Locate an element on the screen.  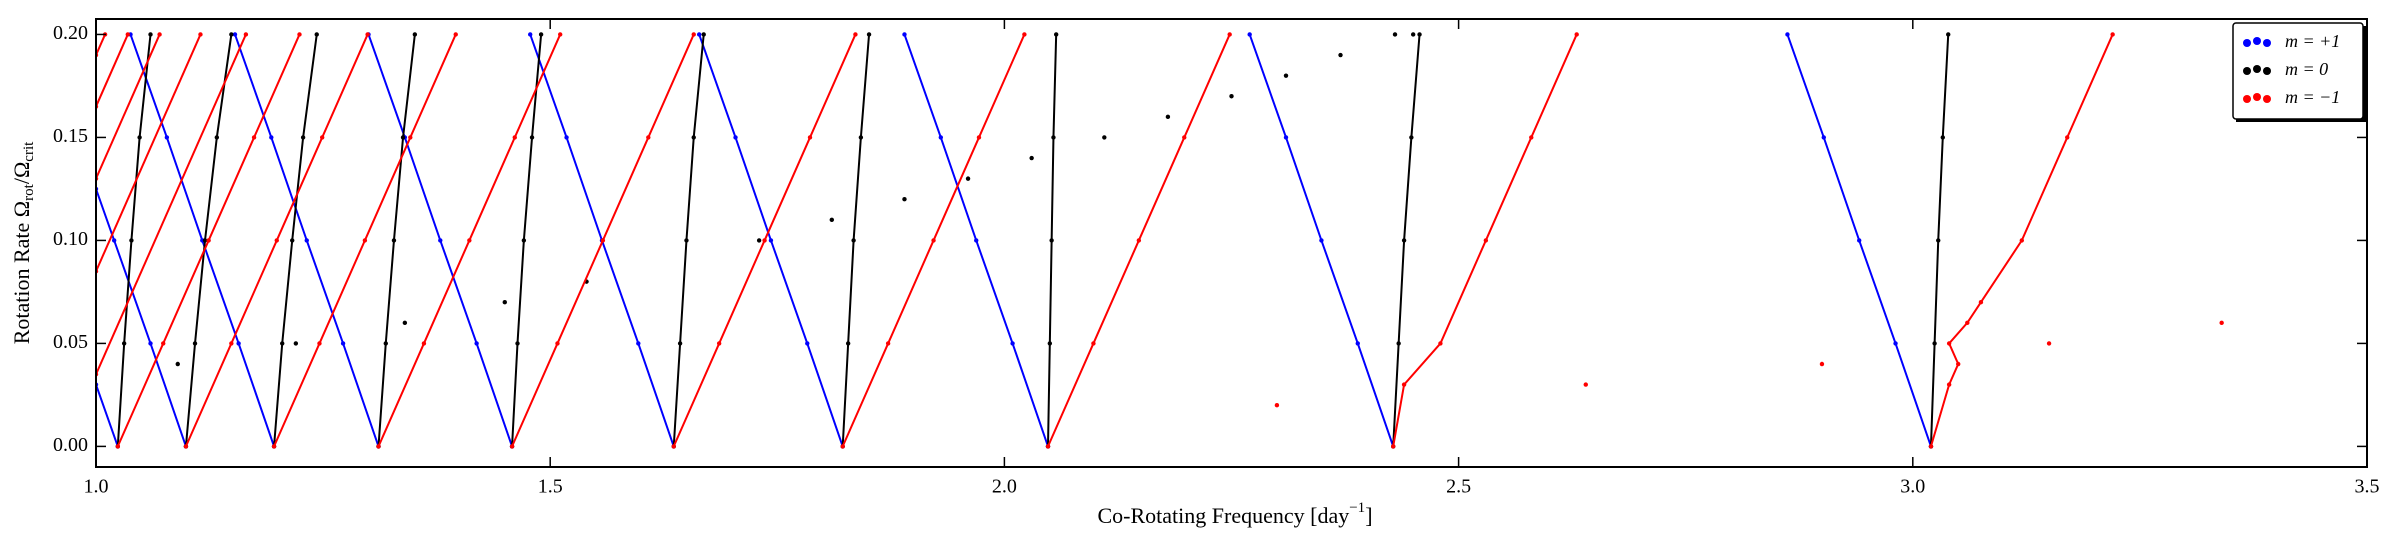
y-label-sub: rot is located at coordinates (29, 191).